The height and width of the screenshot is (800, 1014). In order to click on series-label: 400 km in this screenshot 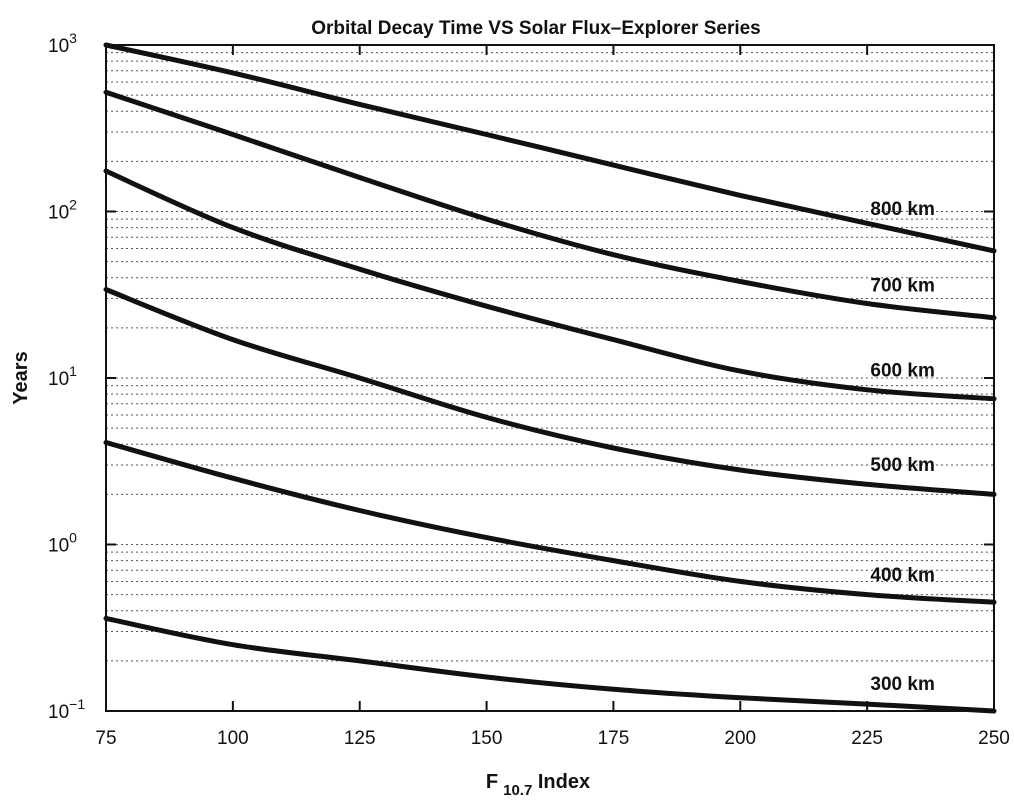, I will do `click(902, 575)`.